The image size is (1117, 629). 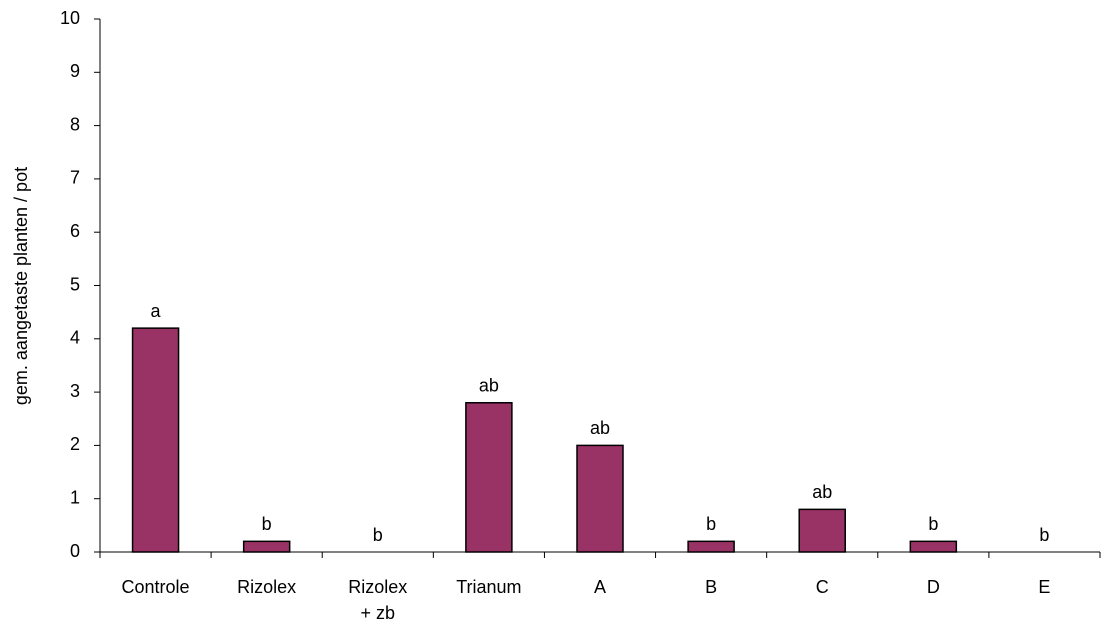 I want to click on x-tick-label: B, so click(x=711, y=587).